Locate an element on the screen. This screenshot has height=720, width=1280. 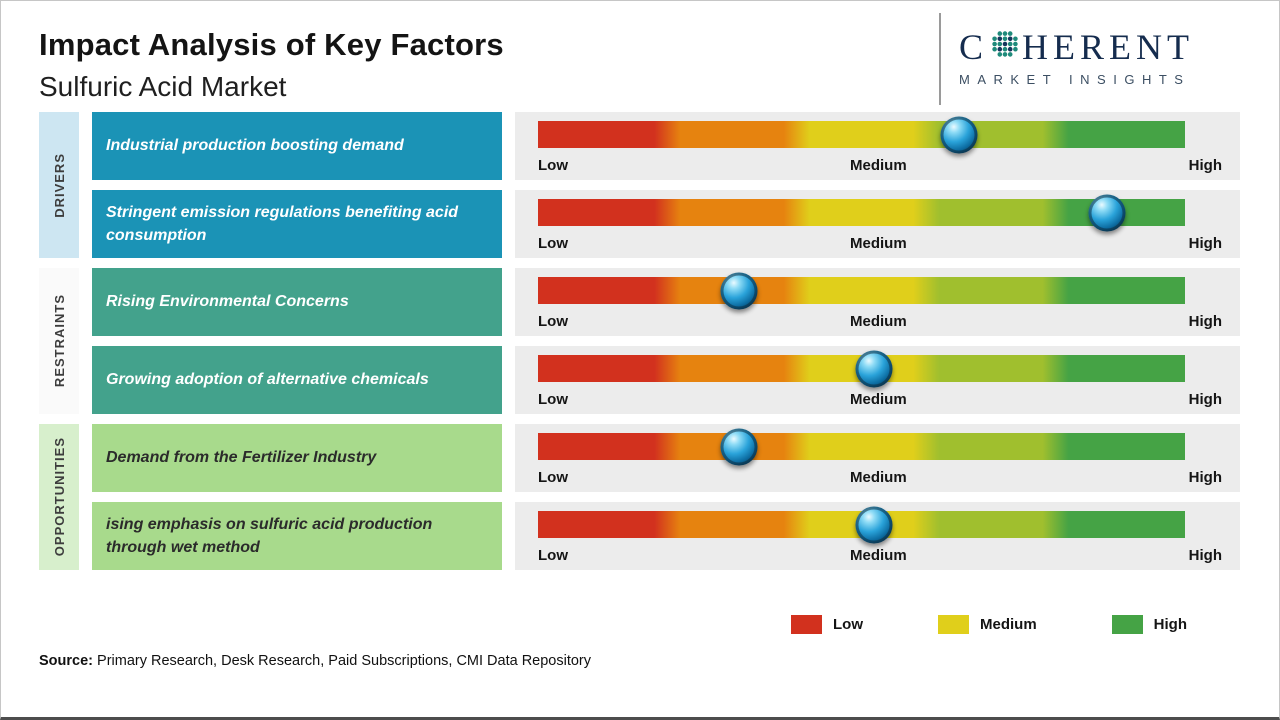
logo-text-prefix: C is located at coordinates (974, 47).